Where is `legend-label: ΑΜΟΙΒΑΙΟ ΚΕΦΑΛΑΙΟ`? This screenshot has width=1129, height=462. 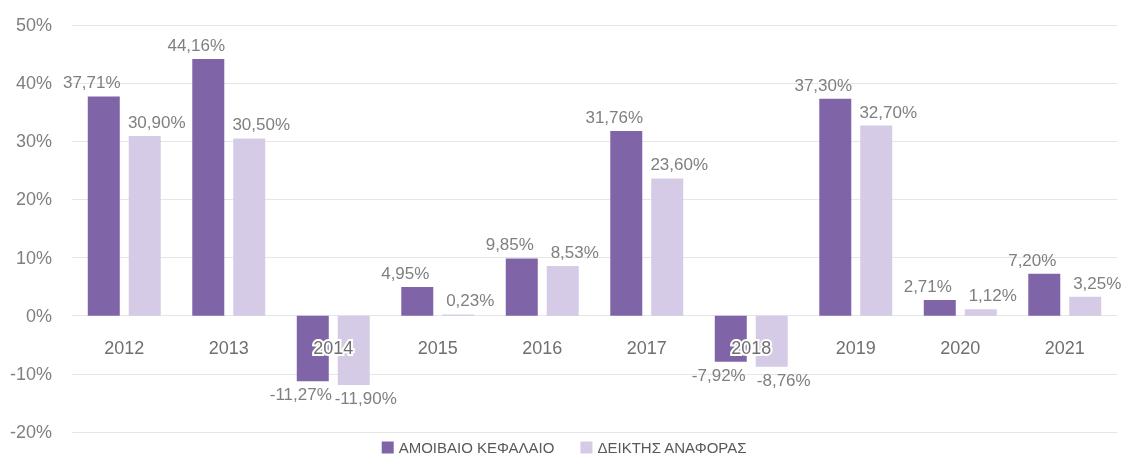
legend-label: ΑΜΟΙΒΑΙΟ ΚΕΦΑΛΑΙΟ is located at coordinates (476, 447).